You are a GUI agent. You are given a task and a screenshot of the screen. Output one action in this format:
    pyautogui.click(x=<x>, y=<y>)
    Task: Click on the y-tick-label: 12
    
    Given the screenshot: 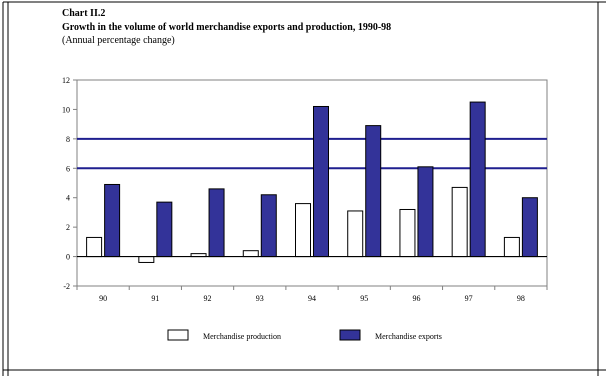 What is the action you would take?
    pyautogui.click(x=66, y=80)
    